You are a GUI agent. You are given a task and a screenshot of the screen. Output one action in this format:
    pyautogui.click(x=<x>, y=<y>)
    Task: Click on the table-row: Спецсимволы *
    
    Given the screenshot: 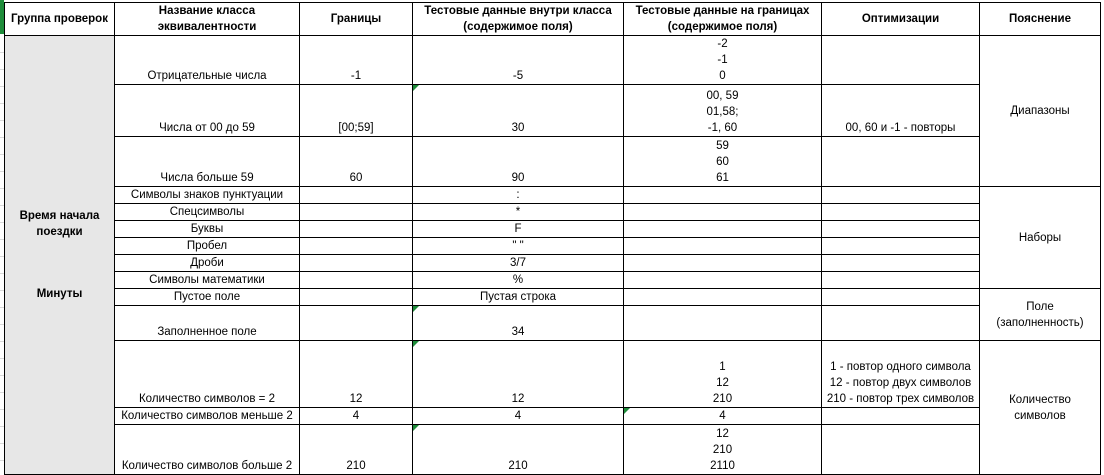 What is the action you would take?
    pyautogui.click(x=553, y=212)
    